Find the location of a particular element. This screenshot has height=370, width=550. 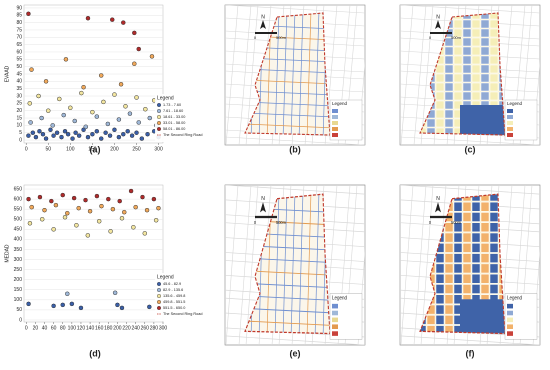

y-tick-label: 25 is located at coordinates (19, 104).